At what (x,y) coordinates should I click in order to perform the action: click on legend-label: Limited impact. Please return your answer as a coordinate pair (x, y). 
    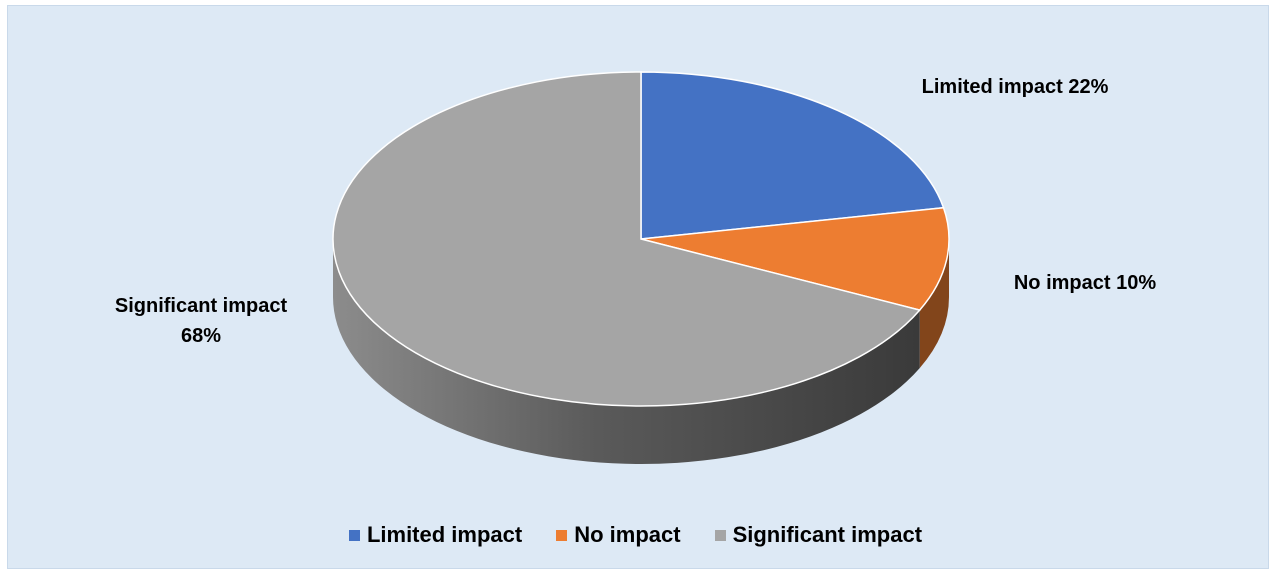
    Looking at the image, I should click on (444, 534).